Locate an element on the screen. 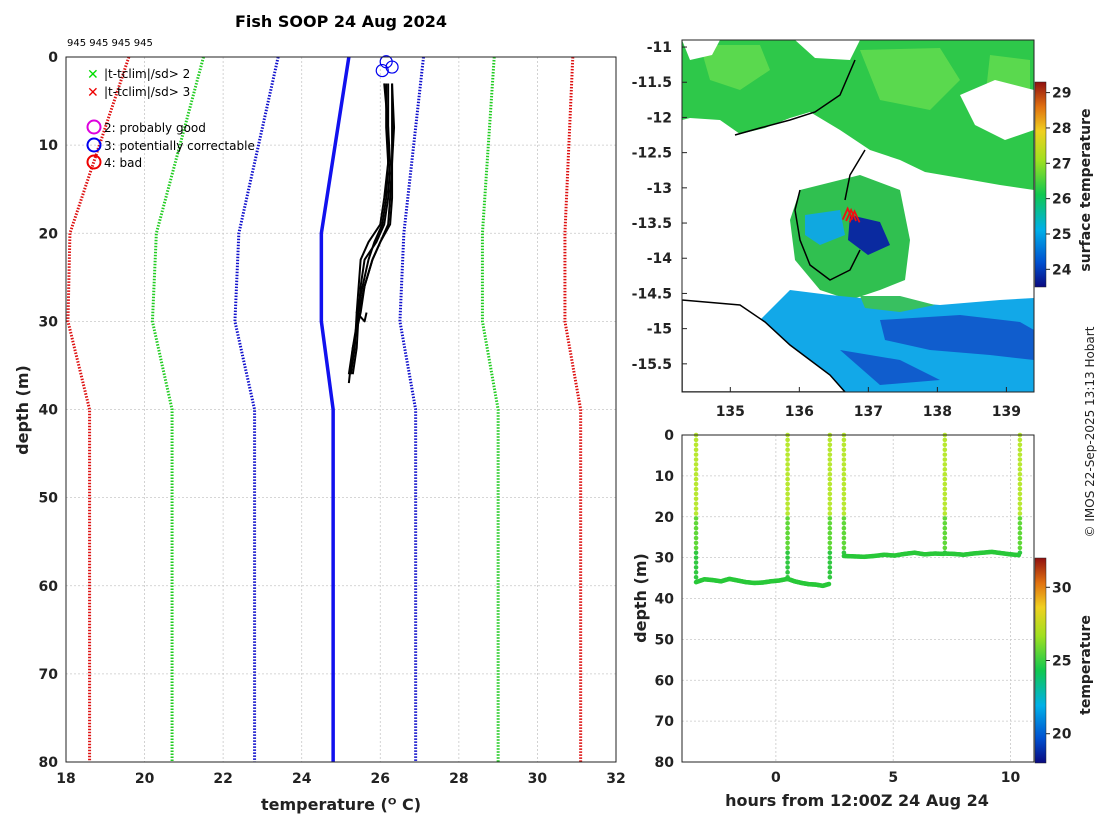 This screenshot has height=820, width=1100. profile-x-tick-label: 30 is located at coordinates (538, 779).